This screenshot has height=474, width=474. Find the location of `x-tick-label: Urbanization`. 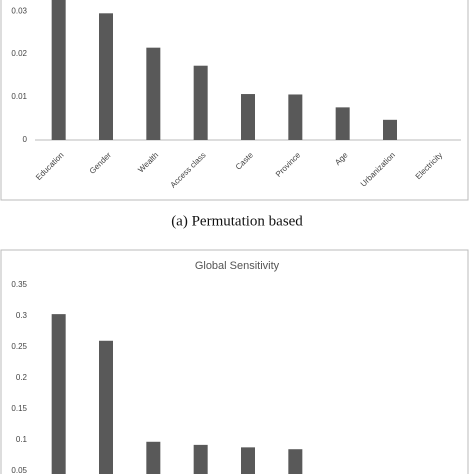

x-tick-label: Urbanization is located at coordinates (378, 170).